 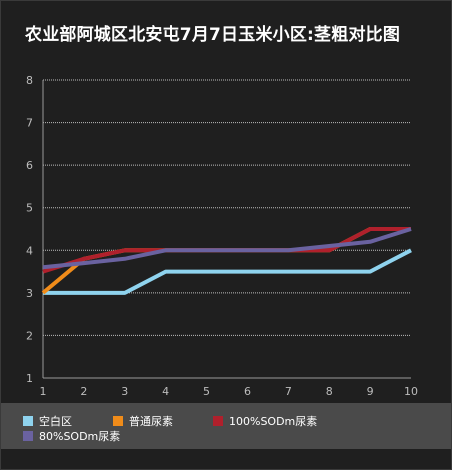 I want to click on x-tick-label: 4, so click(x=165, y=391).